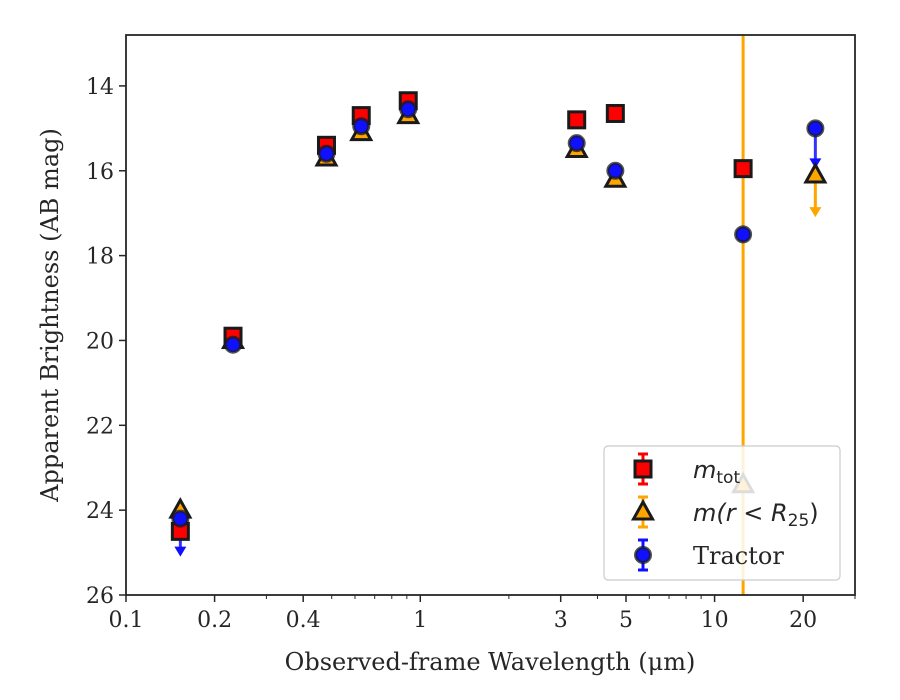 This screenshot has width=900, height=700. What do you see at coordinates (482, 614) in the screenshot?
I see `x-axis-ticks: 0.1 0.2 0.4 1 3 5 10 20` at bounding box center [482, 614].